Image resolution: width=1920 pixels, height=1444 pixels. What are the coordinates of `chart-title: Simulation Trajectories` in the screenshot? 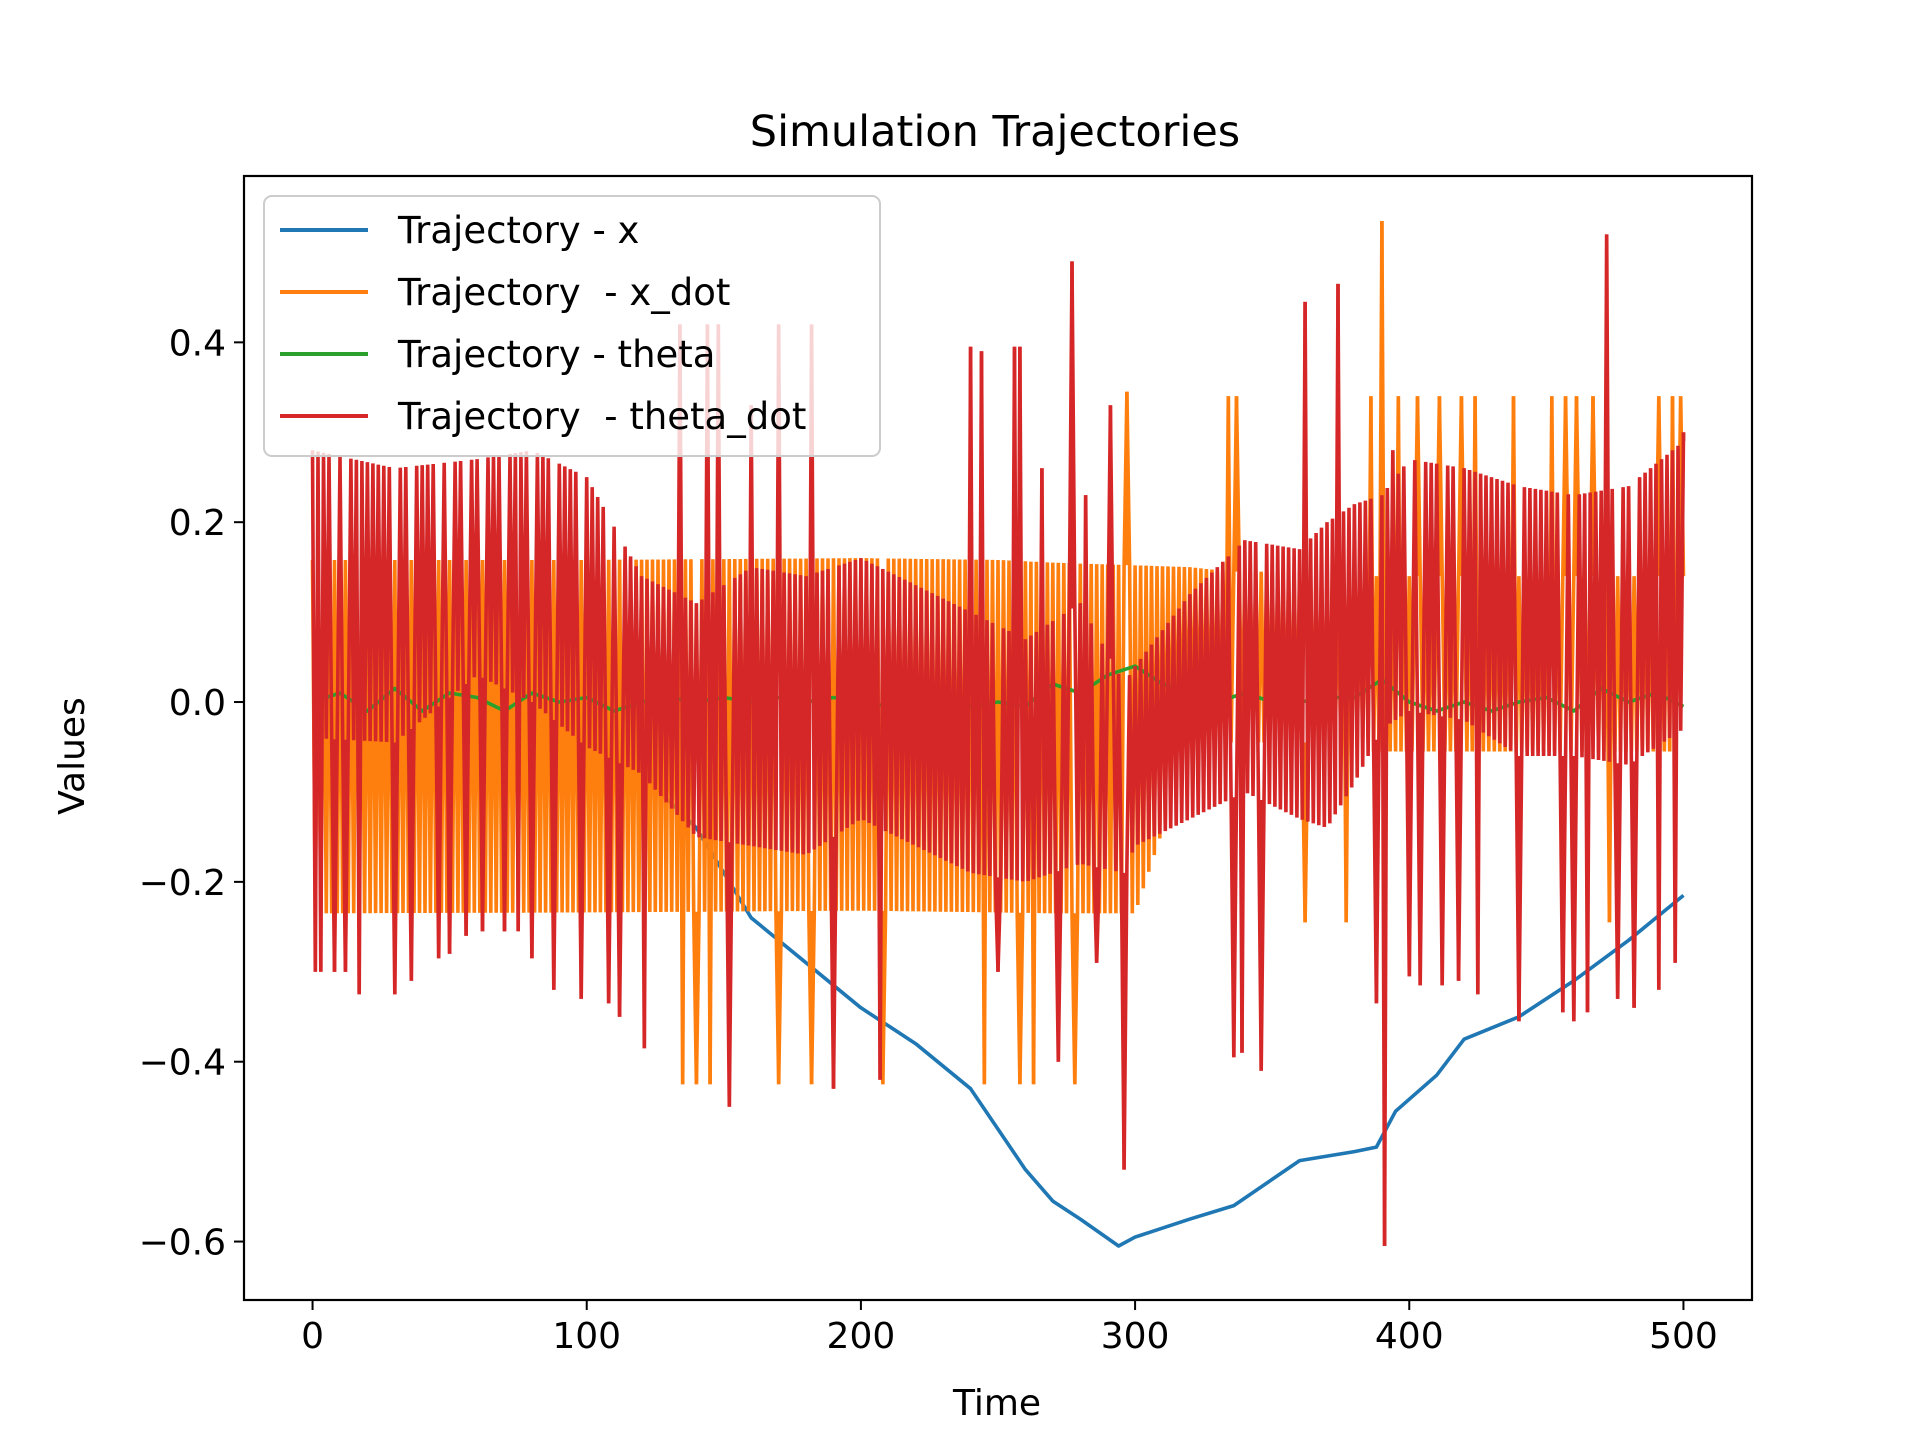 It's located at (995, 132).